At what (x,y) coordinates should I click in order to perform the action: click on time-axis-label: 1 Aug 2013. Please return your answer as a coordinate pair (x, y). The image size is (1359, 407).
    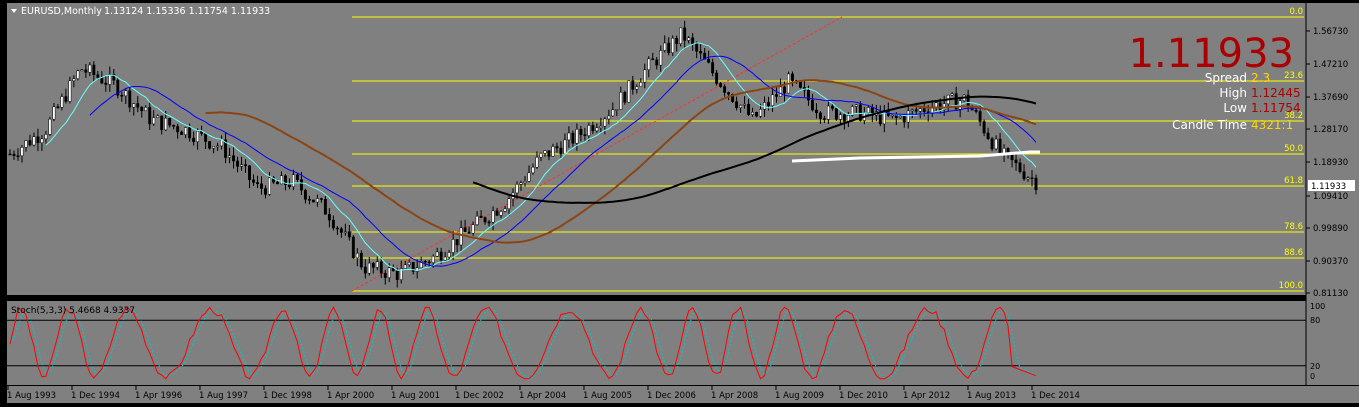
    Looking at the image, I should click on (991, 396).